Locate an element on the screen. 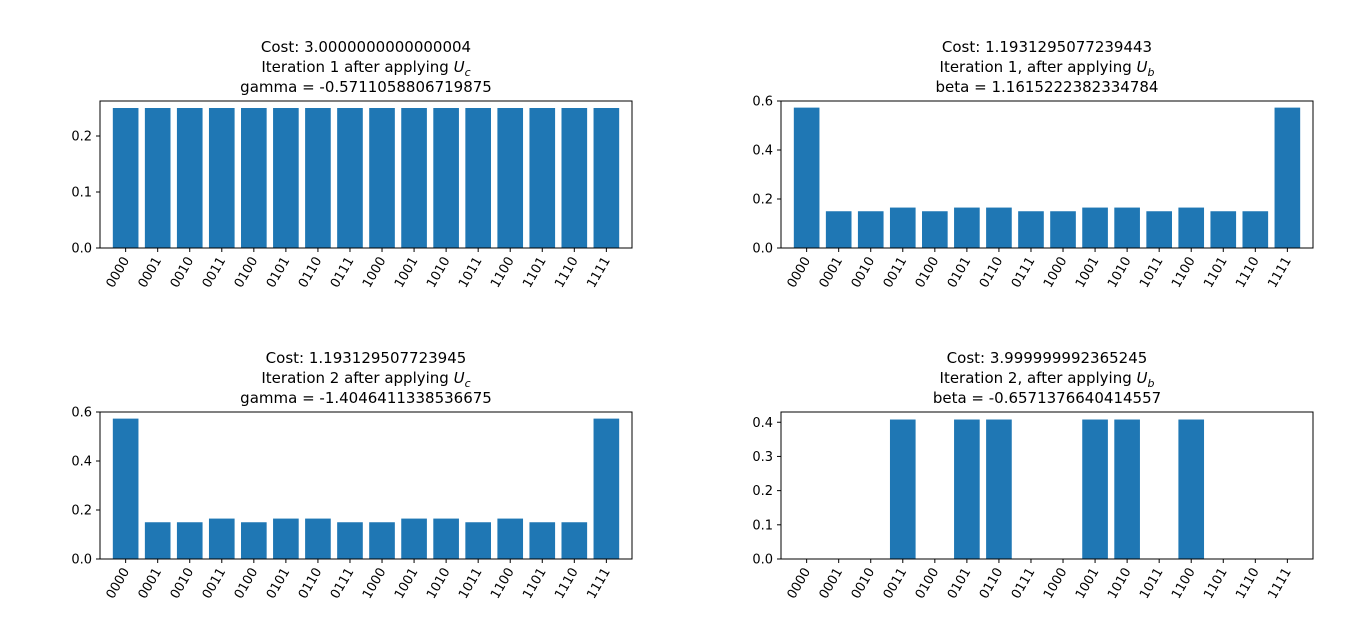  chart-title-line-3: beta = 1.1615222382334784 is located at coordinates (1047, 87).